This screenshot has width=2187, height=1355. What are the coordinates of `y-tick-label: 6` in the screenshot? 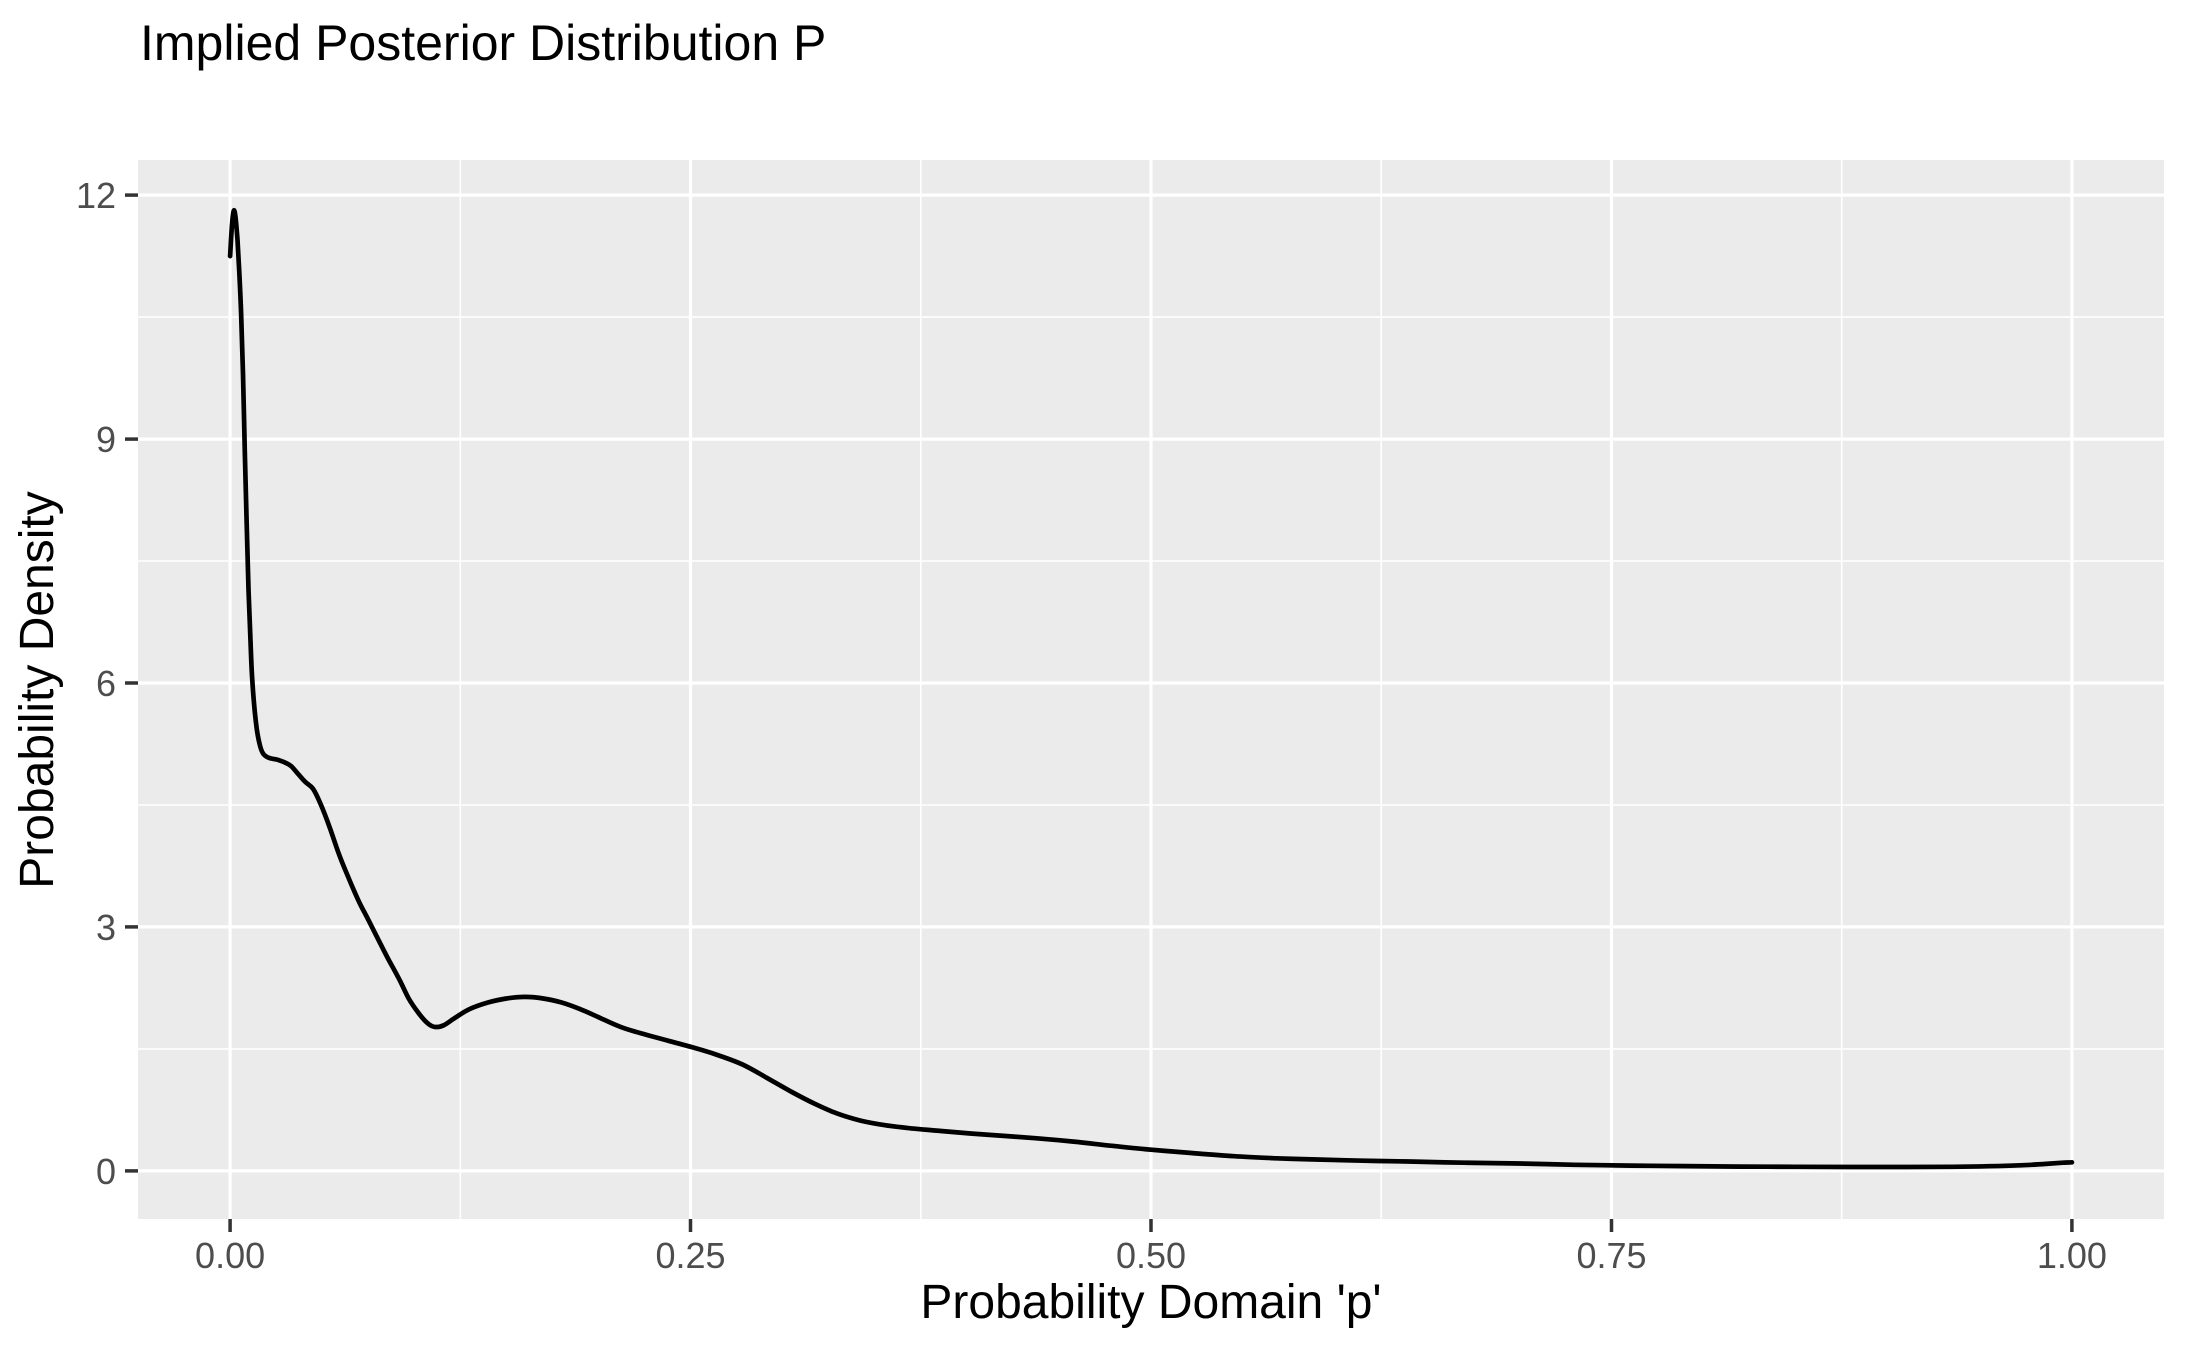 It's located at (106, 683).